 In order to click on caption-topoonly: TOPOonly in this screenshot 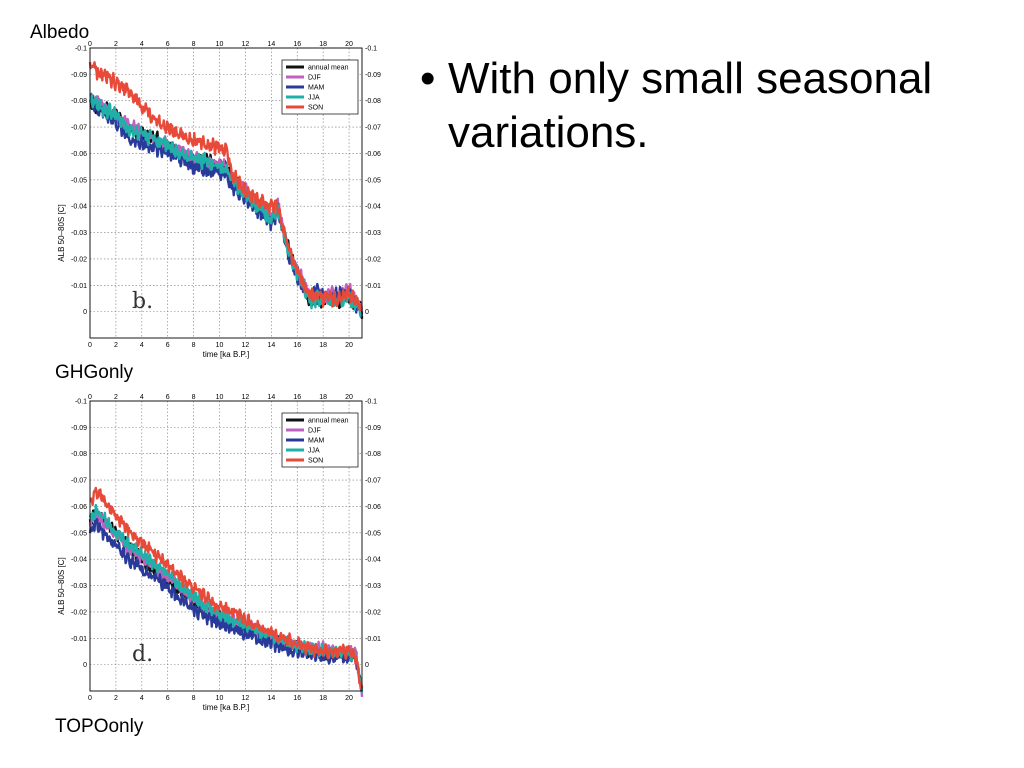, I will do `click(99, 726)`.